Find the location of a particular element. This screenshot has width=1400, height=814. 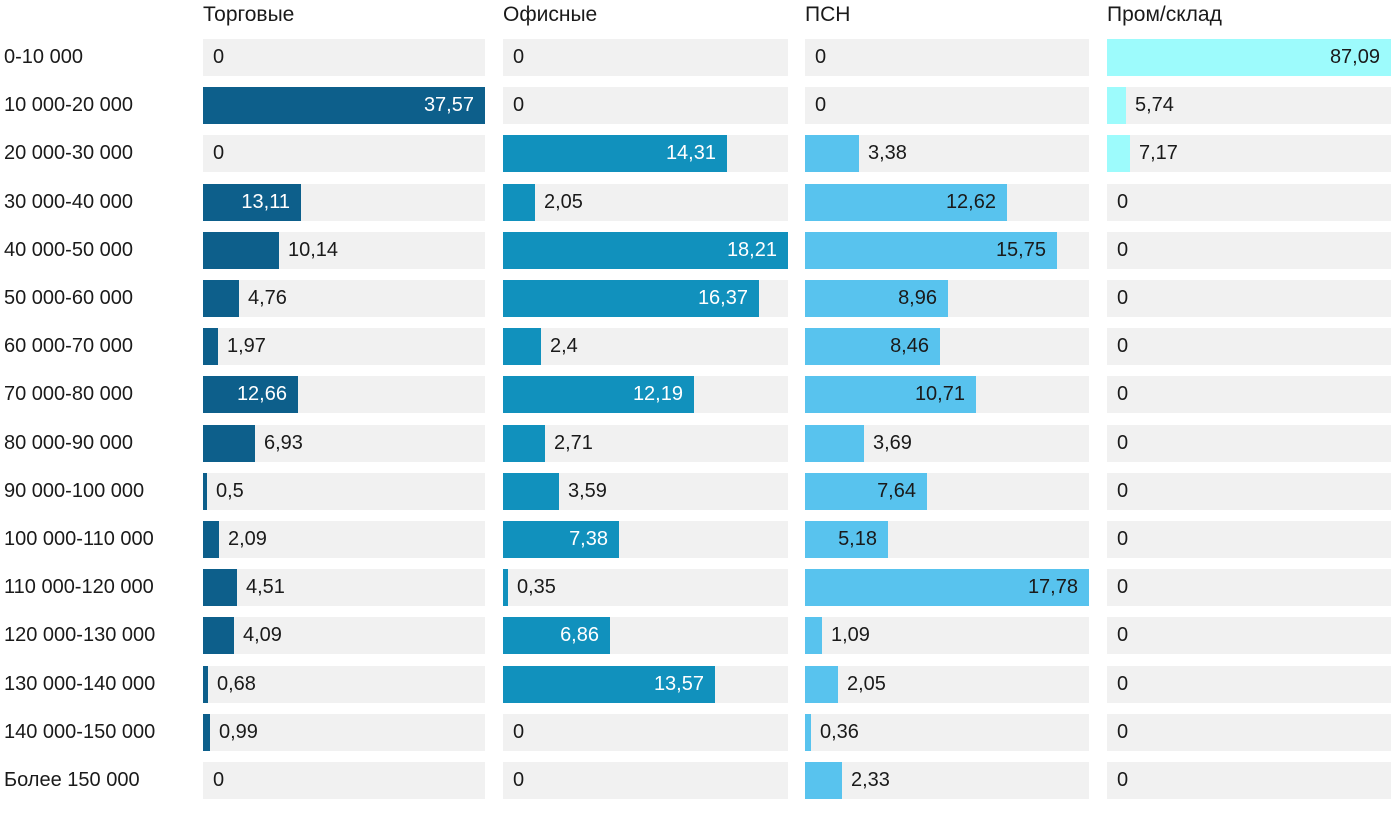

value-label: 4,51 is located at coordinates (265, 587).